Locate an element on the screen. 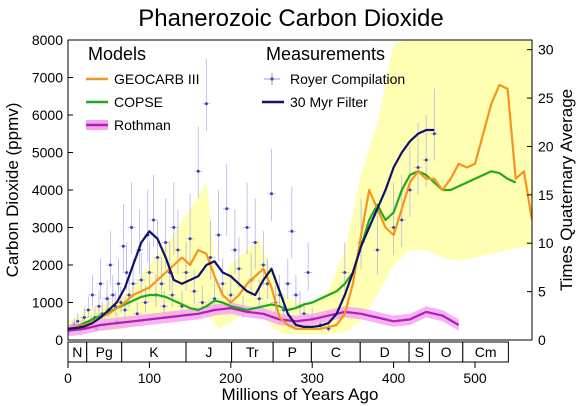 Image resolution: width=582 pixels, height=406 pixels. y-tick-label-0: 0 is located at coordinates (59, 340).